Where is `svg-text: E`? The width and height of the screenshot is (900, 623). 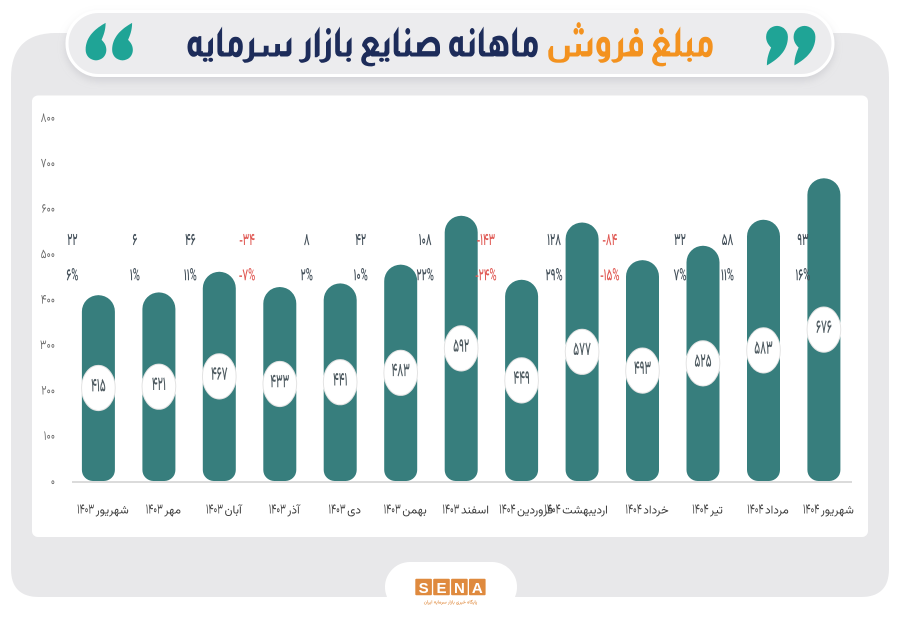
svg-text: E is located at coordinates (441, 588).